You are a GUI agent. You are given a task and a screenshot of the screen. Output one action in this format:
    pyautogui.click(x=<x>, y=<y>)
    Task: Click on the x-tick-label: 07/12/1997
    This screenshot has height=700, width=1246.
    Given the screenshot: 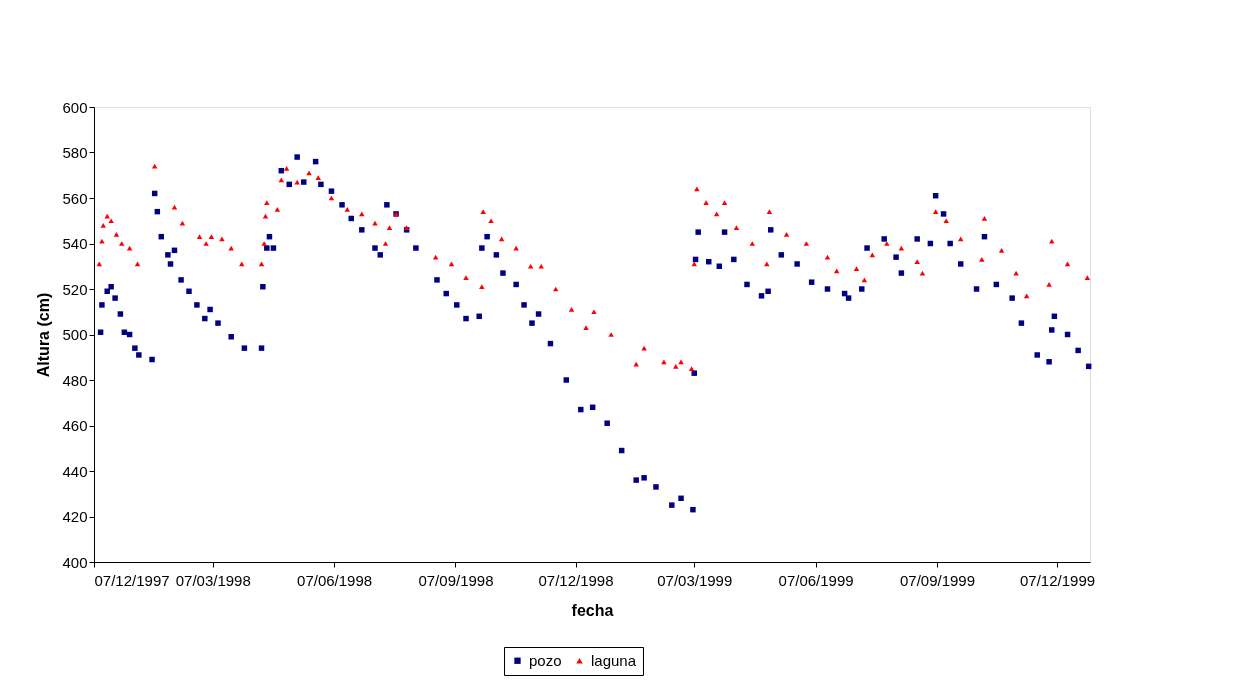 What is the action you would take?
    pyautogui.click(x=132, y=580)
    